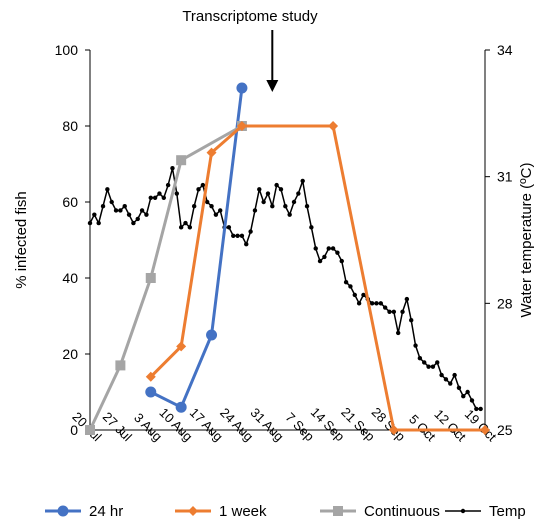 Image resolution: width=550 pixels, height=526 pixels. I want to click on y-right-tick-label: 28, so click(505, 303).